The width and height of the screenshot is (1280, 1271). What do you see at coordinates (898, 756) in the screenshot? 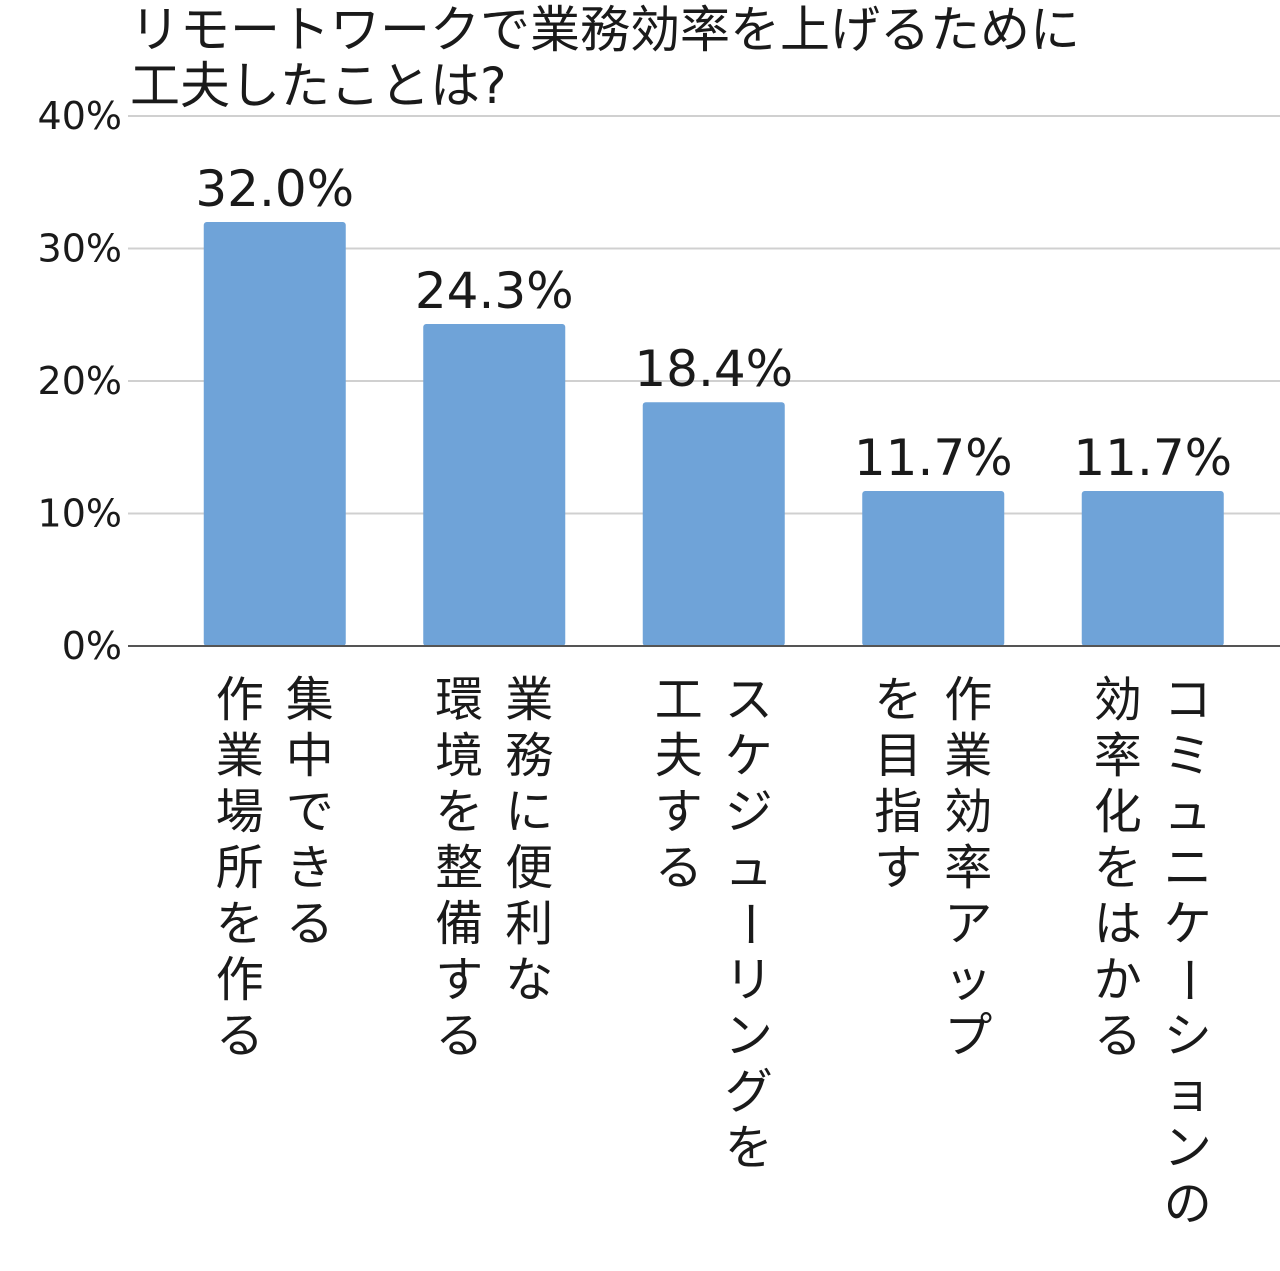
I see `category-char: 目` at bounding box center [898, 756].